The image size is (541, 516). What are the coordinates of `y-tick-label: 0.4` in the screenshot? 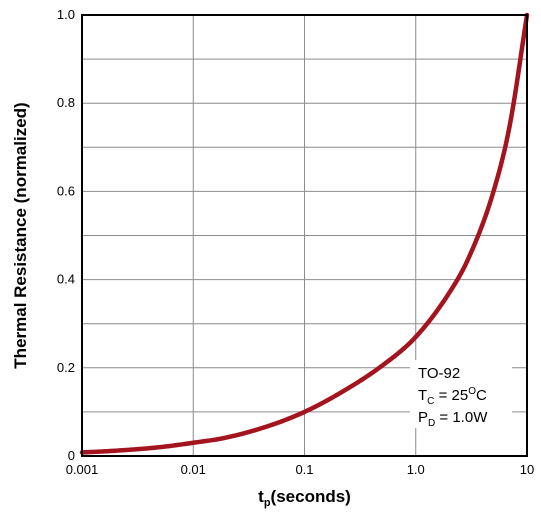 It's located at (66, 279).